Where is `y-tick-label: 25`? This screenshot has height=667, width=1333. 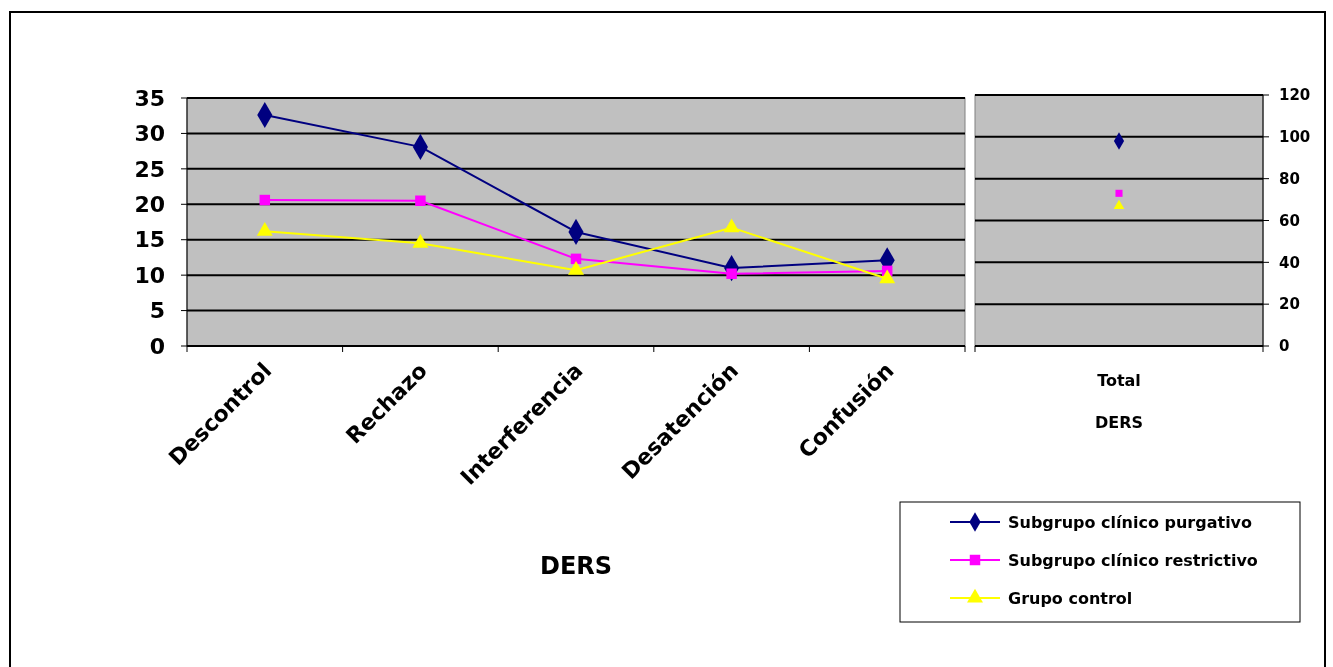 y-tick-label: 25 is located at coordinates (149, 169).